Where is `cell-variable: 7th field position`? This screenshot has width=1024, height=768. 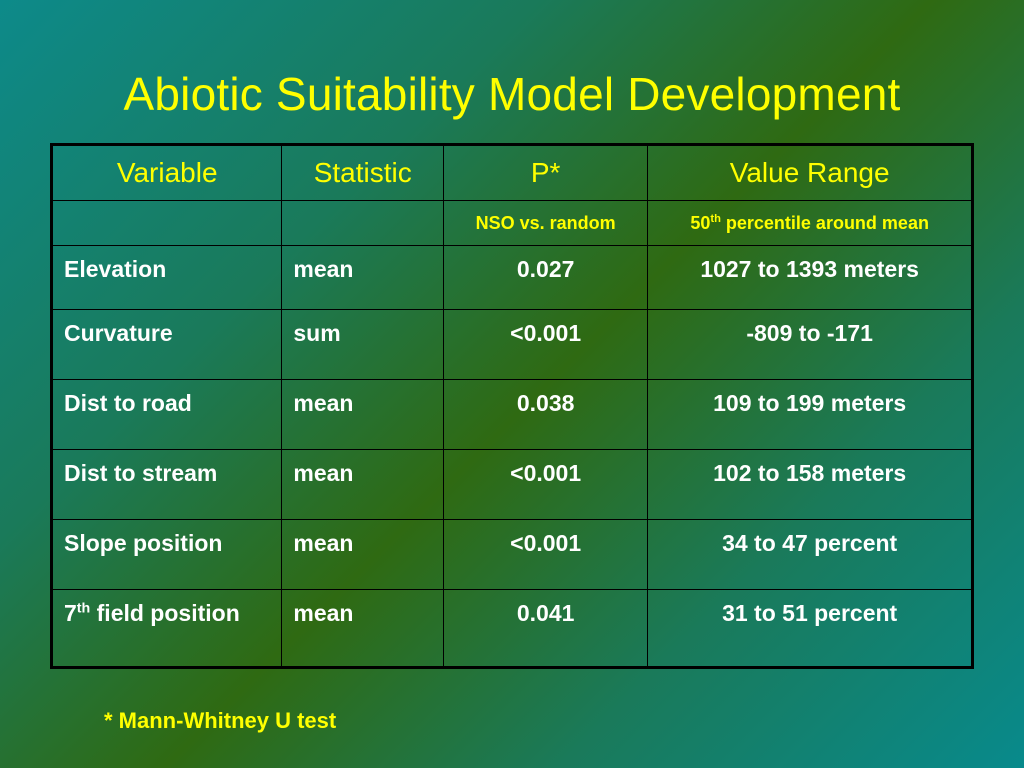 cell-variable: 7th field position is located at coordinates (166, 628).